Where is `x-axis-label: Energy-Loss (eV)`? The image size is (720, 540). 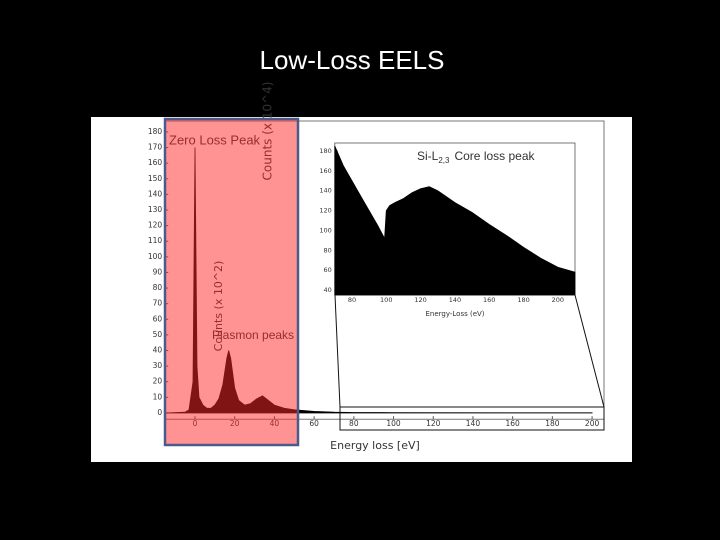
x-axis-label: Energy-Loss (eV) is located at coordinates (454, 314).